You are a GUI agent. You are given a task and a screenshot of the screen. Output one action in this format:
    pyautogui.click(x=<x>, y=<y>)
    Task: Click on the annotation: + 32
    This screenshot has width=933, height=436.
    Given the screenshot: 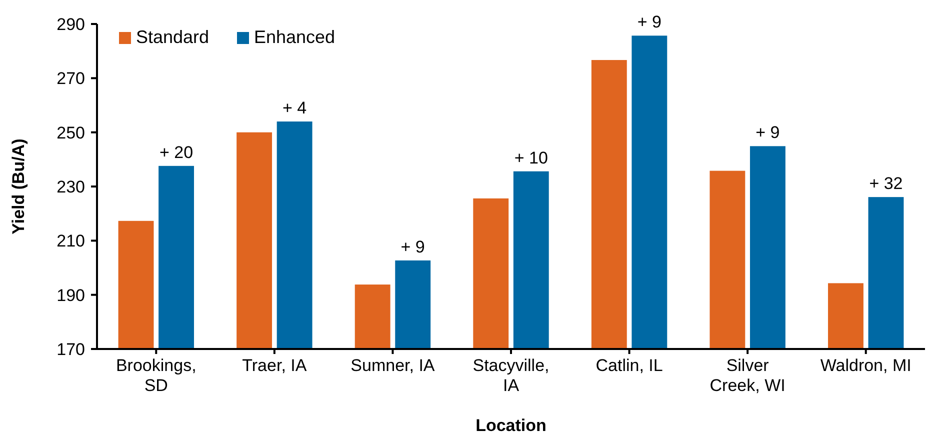 What is the action you would take?
    pyautogui.click(x=886, y=184)
    